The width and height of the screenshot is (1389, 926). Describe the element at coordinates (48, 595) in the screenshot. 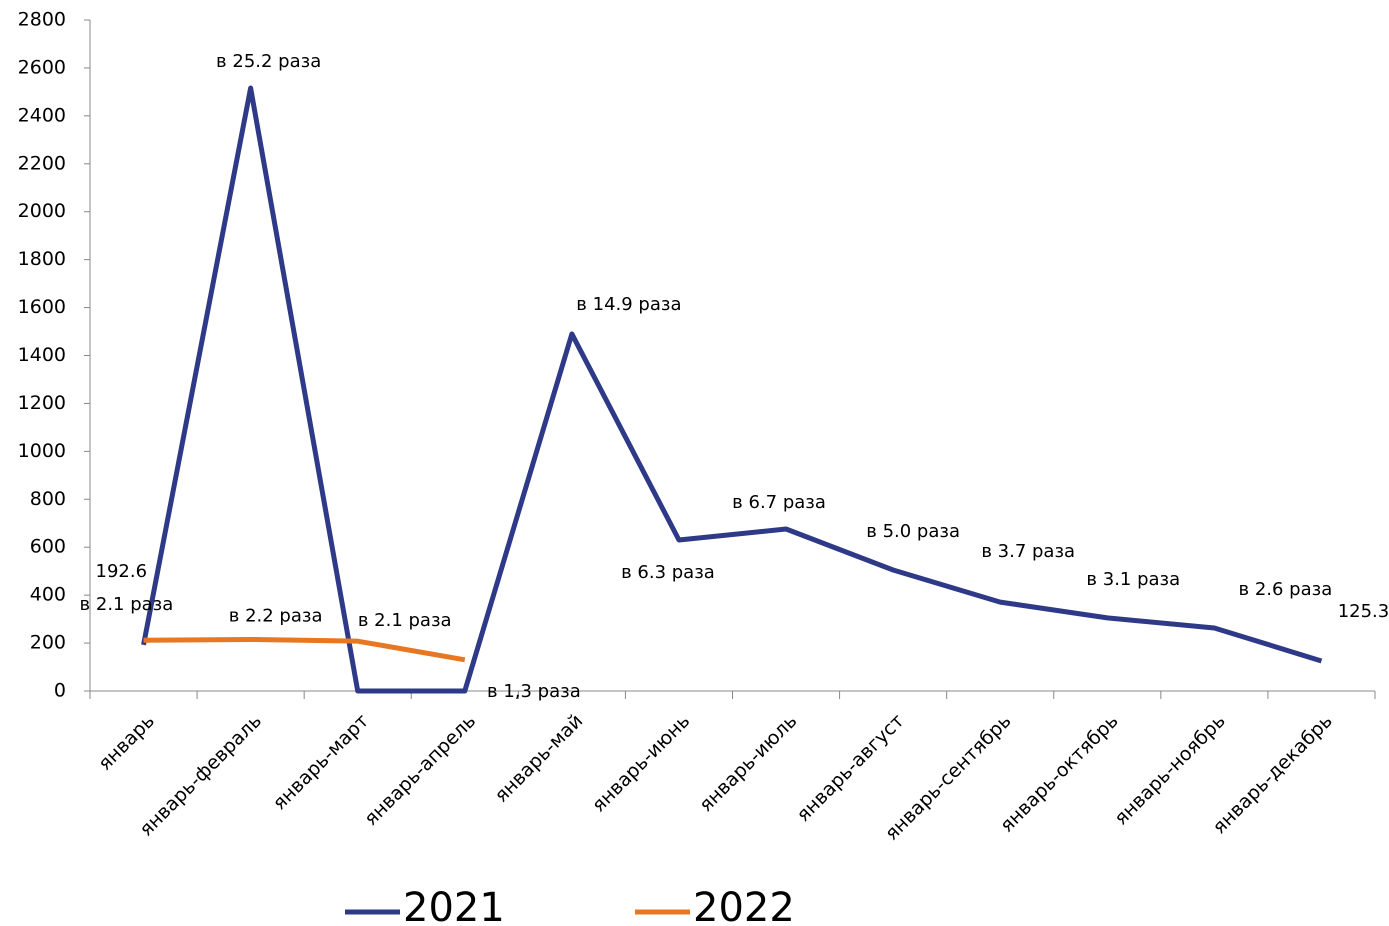

I see `y-tick-label: 400` at that location.